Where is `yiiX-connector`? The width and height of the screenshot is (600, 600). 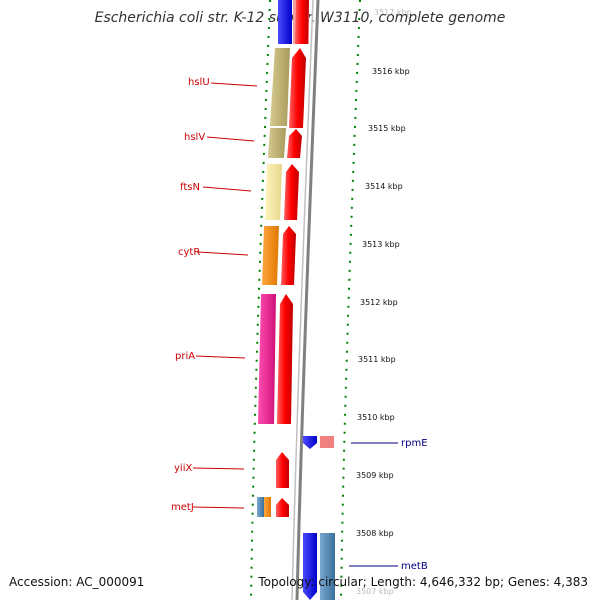
yiiX-connector is located at coordinates (218, 468).